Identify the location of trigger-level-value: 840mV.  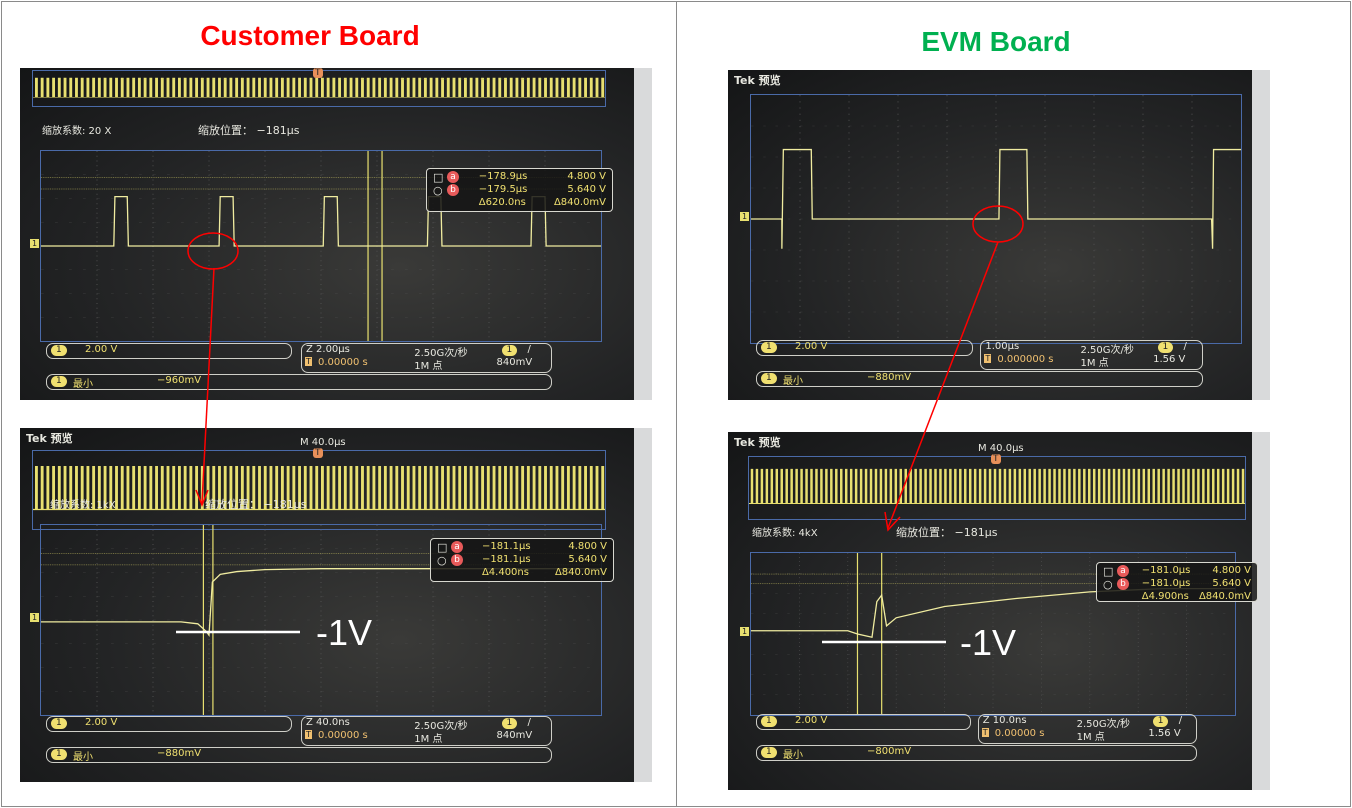
(514, 362).